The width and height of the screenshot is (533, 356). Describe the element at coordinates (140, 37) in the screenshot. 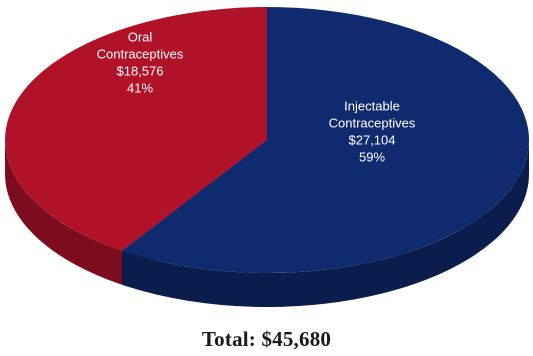

I see `slice-label-line: Oral` at that location.